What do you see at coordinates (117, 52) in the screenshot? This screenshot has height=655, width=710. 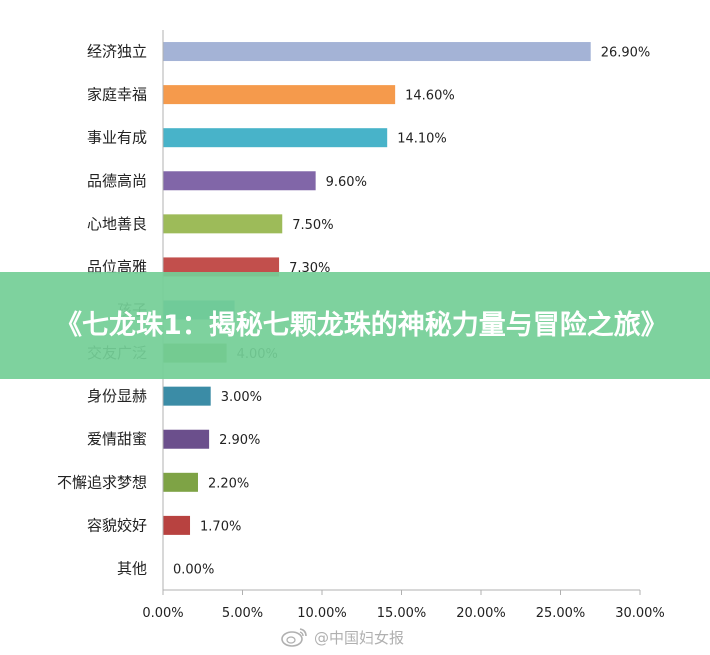 I see `category-label: 经济独立` at bounding box center [117, 52].